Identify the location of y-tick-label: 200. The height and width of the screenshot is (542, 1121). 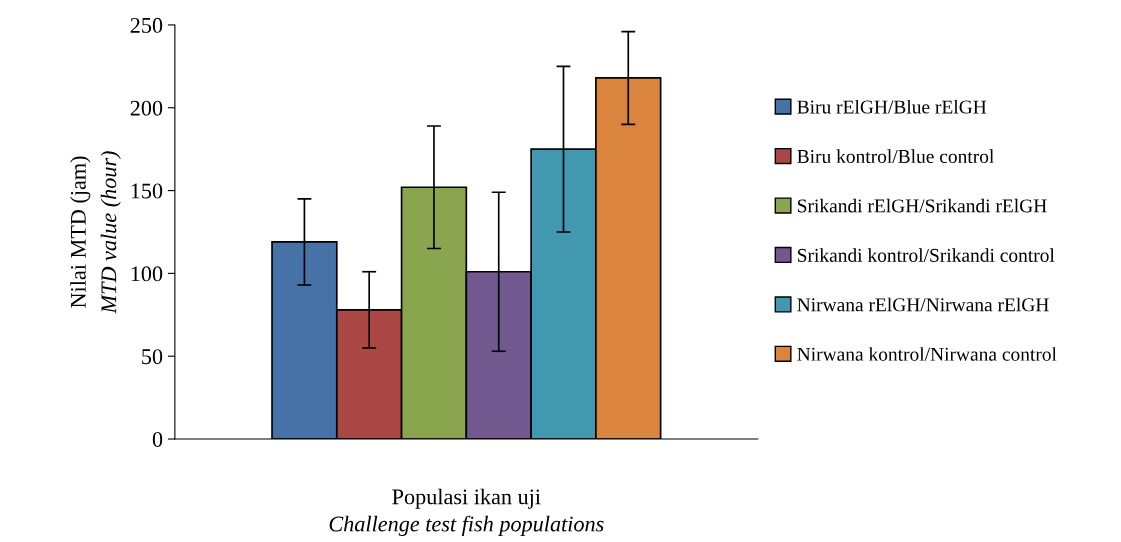
(146, 108).